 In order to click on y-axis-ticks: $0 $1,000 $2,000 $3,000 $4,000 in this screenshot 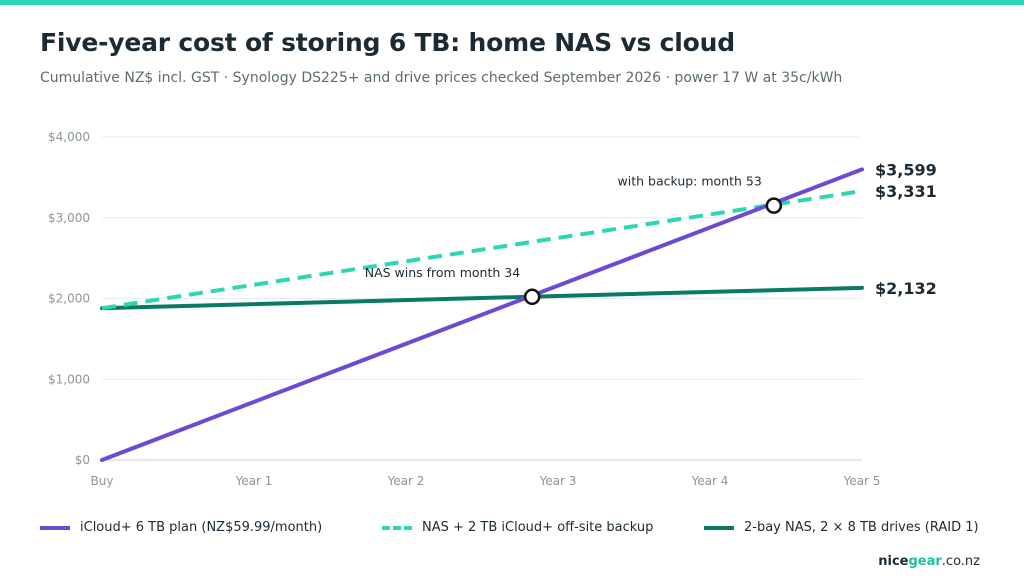, I will do `click(69, 298)`.